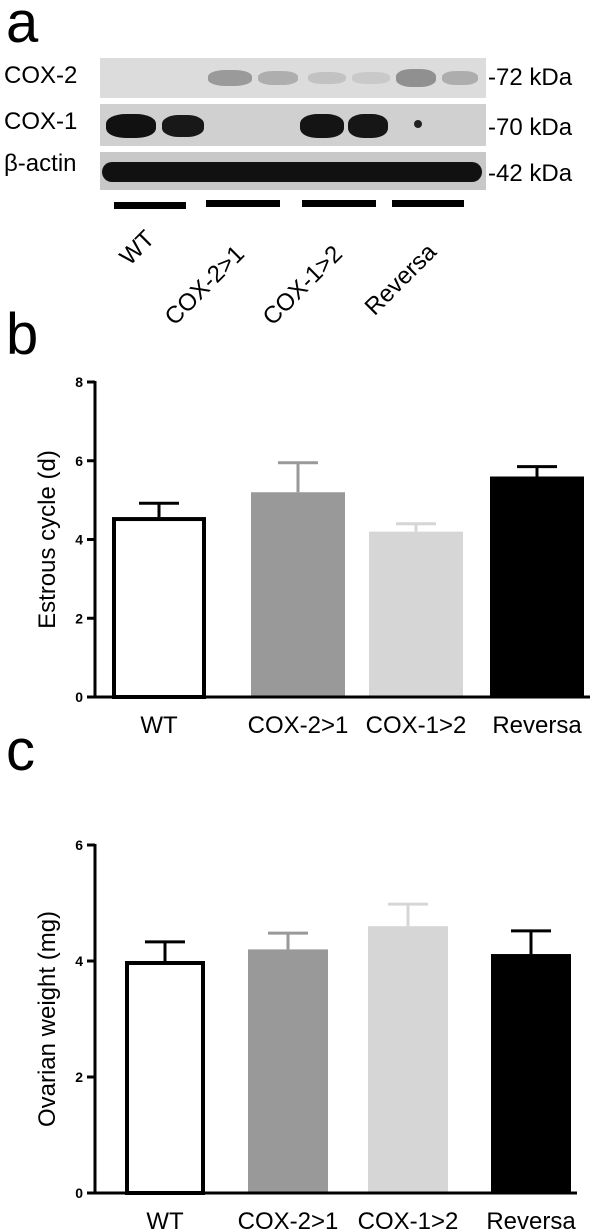  I want to click on kda-label-cox2: -72 kDa, so click(530, 77).